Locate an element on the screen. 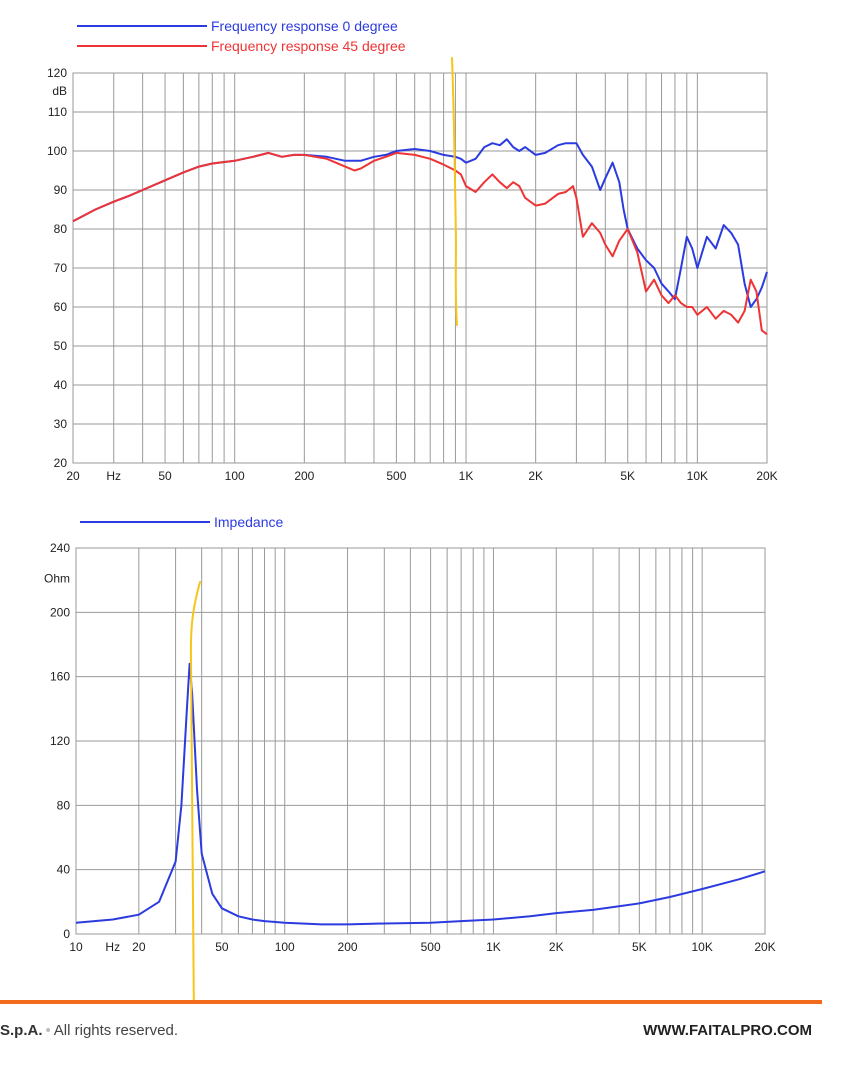 Image resolution: width=842 pixels, height=1080 pixels. y-tick-label: 160 is located at coordinates (60, 677).